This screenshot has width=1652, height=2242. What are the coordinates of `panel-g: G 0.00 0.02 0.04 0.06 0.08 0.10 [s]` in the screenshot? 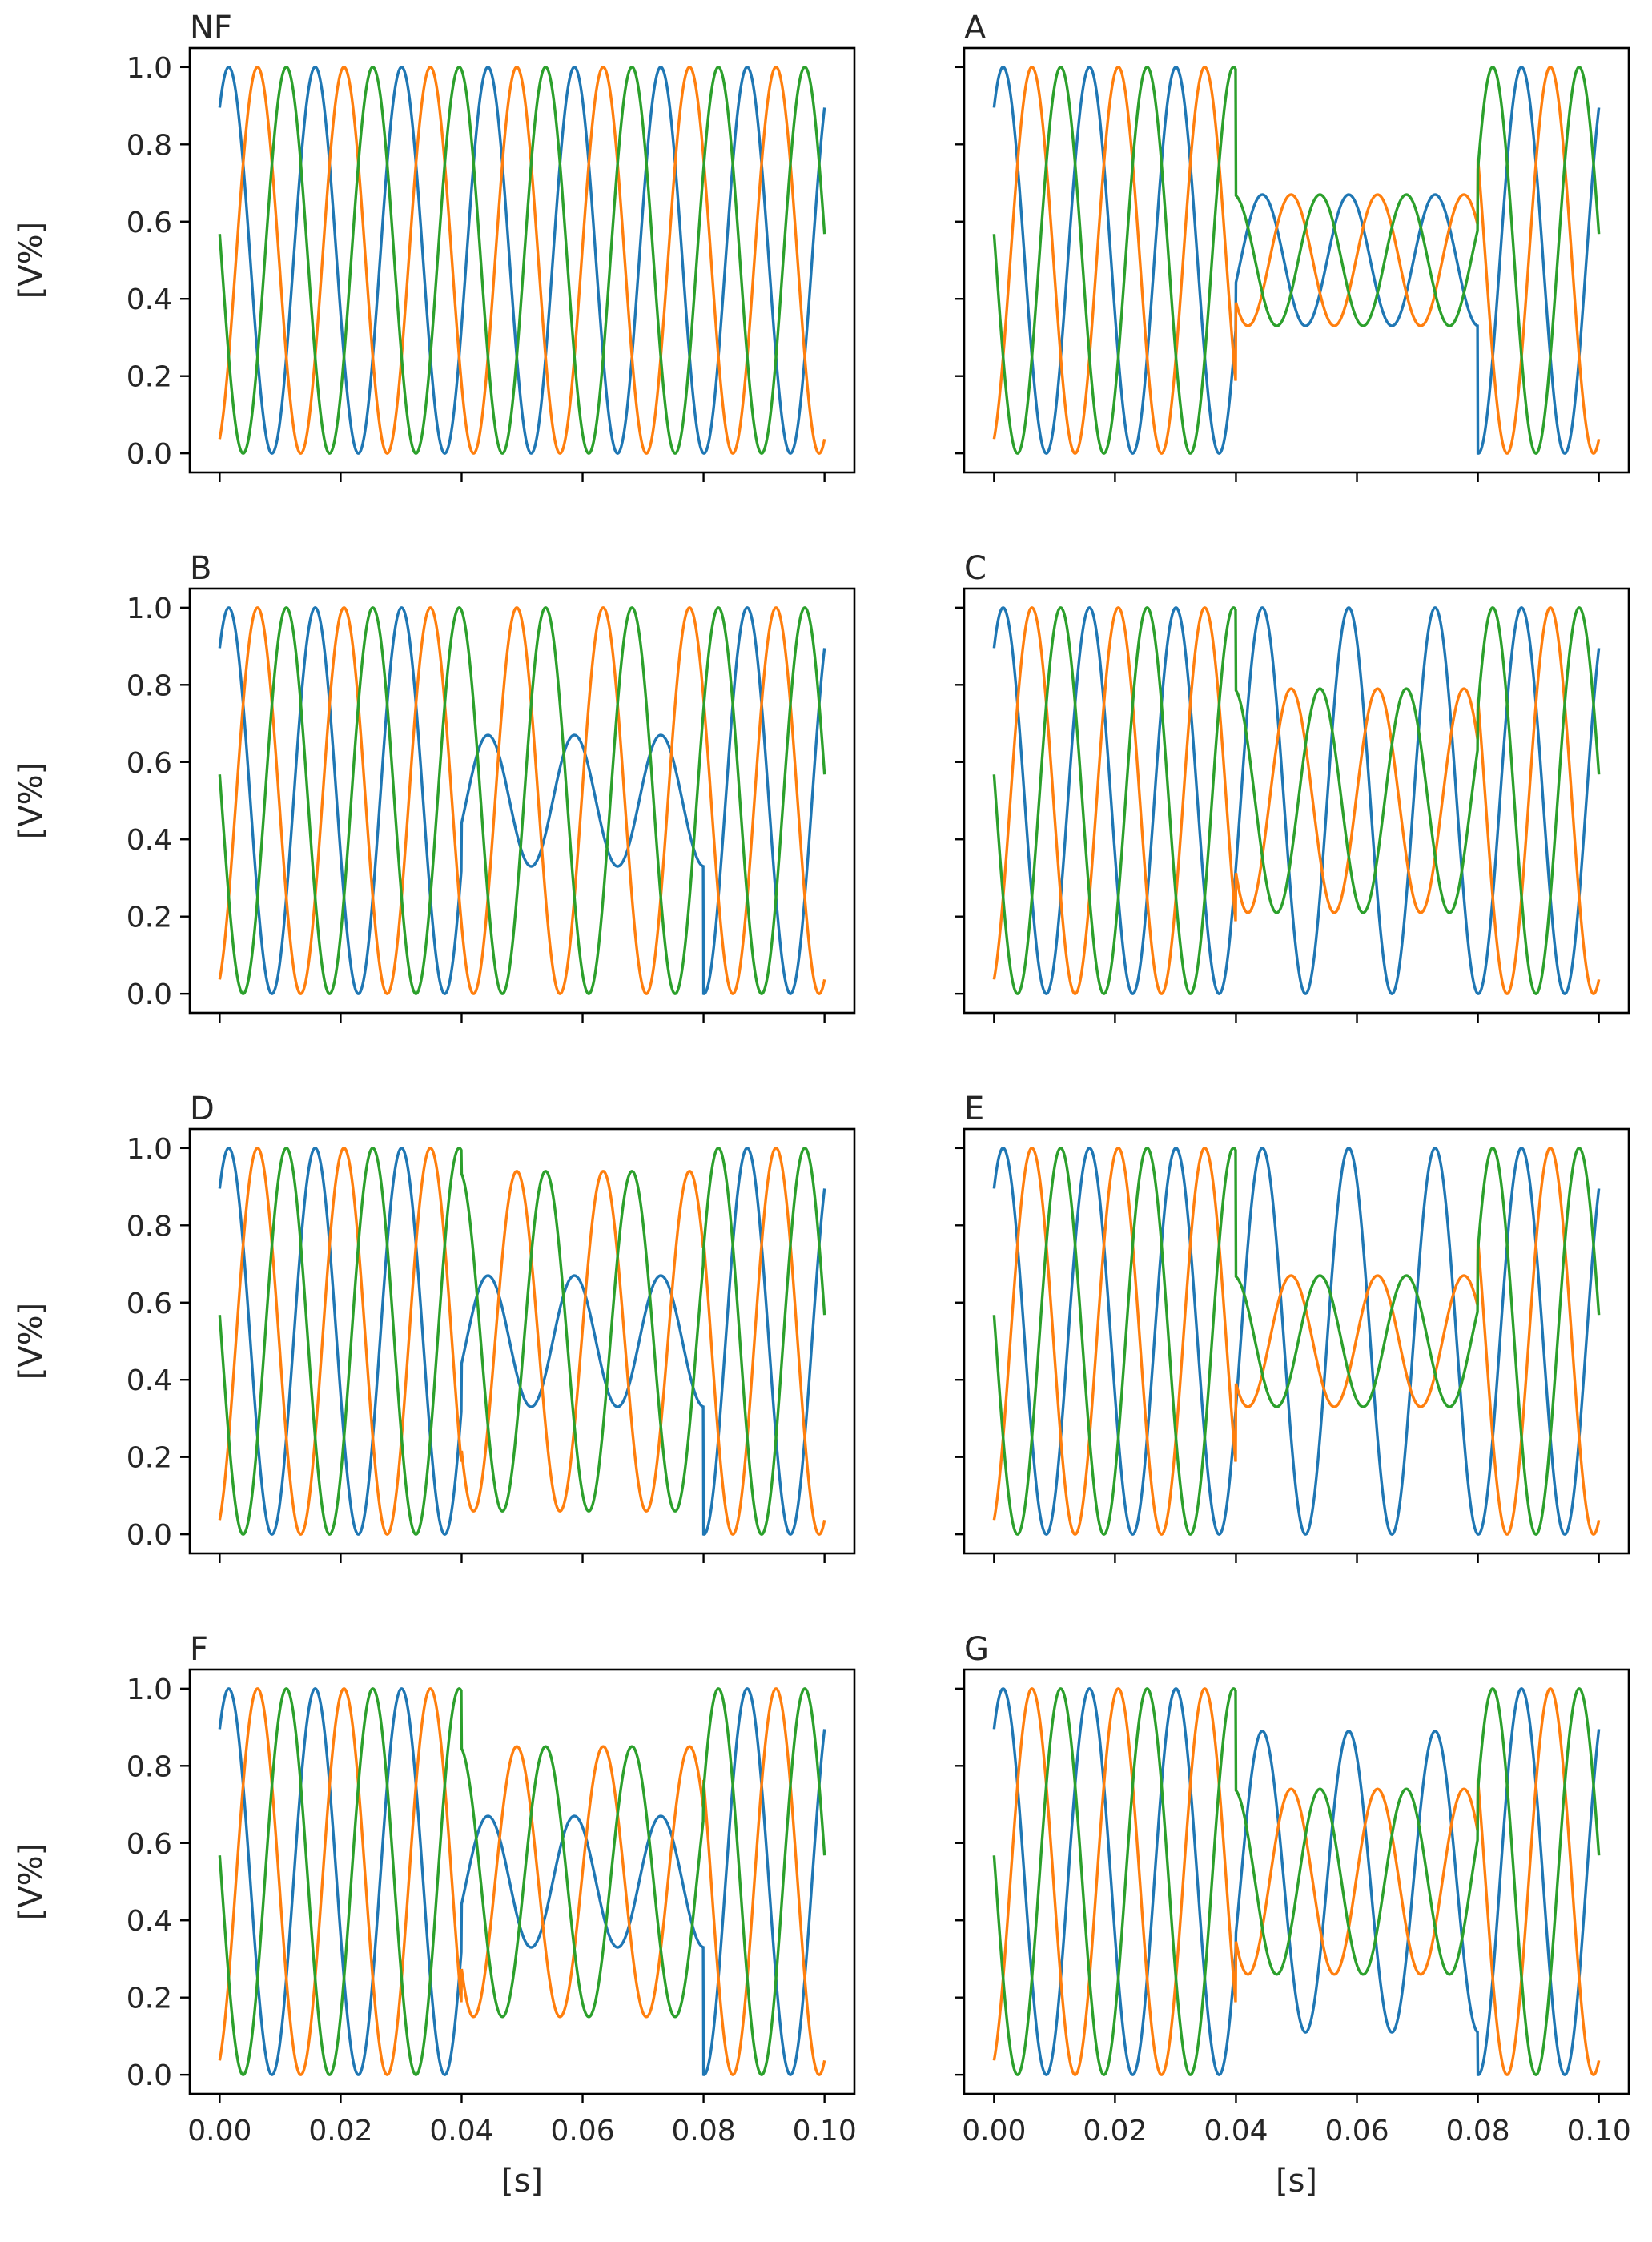 It's located at (1293, 1915).